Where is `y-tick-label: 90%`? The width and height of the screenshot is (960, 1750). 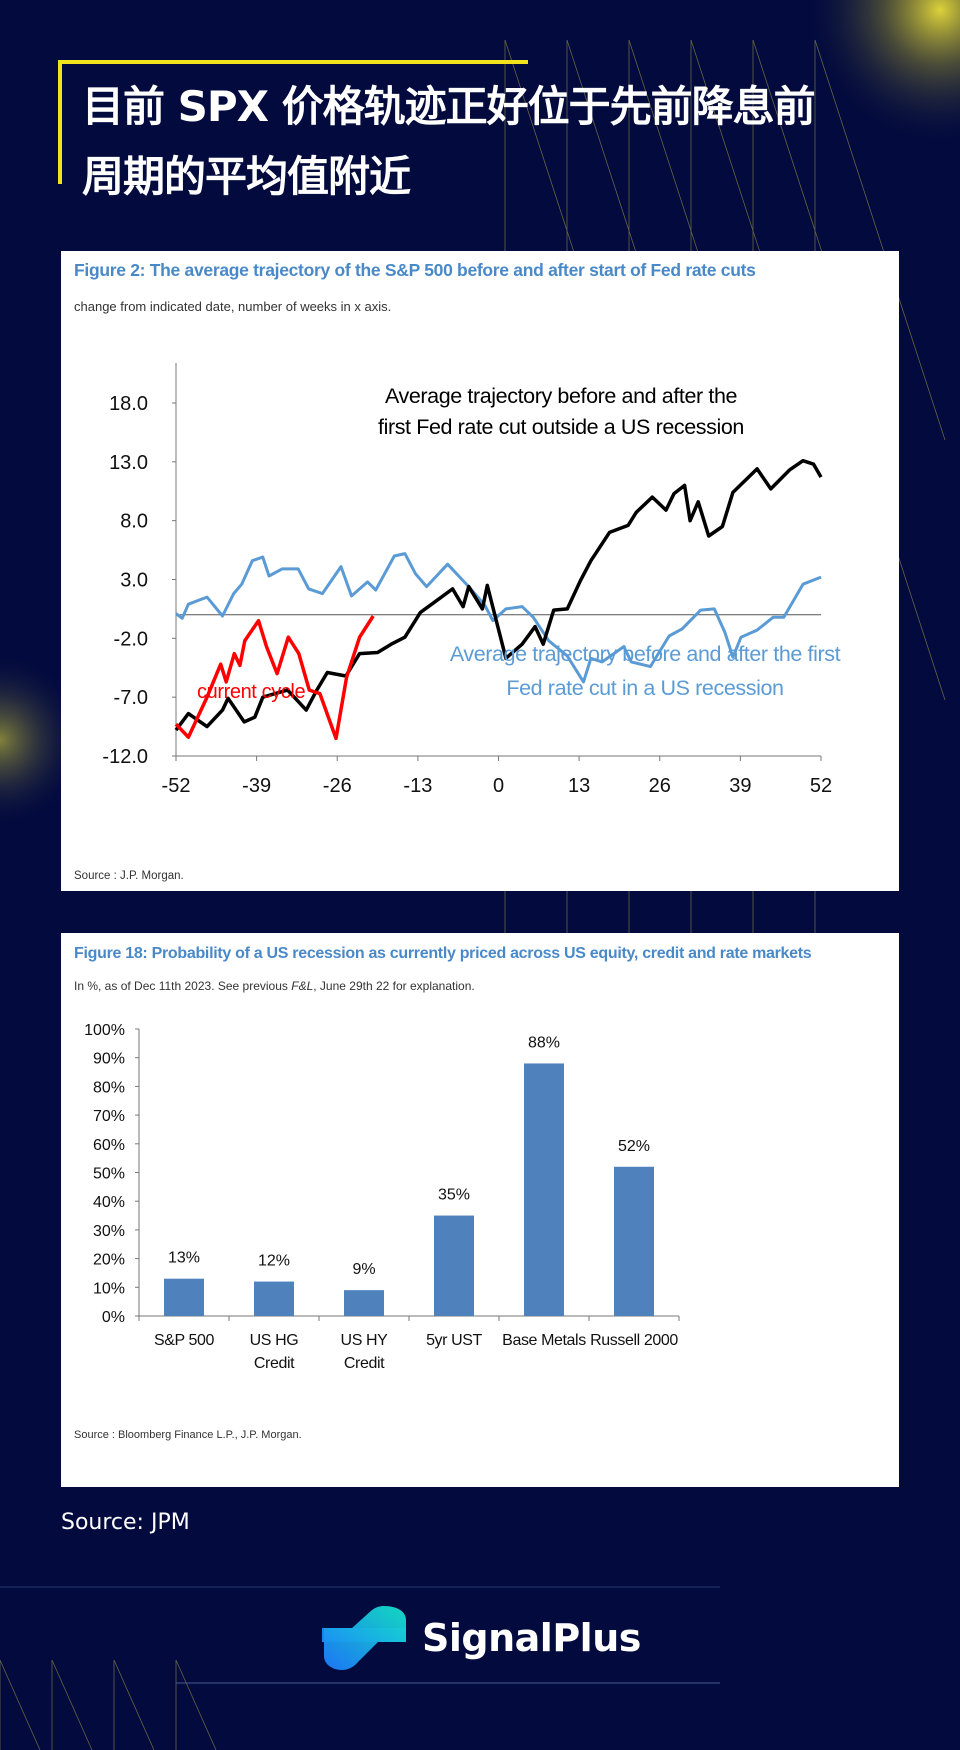 y-tick-label: 90% is located at coordinates (109, 1059).